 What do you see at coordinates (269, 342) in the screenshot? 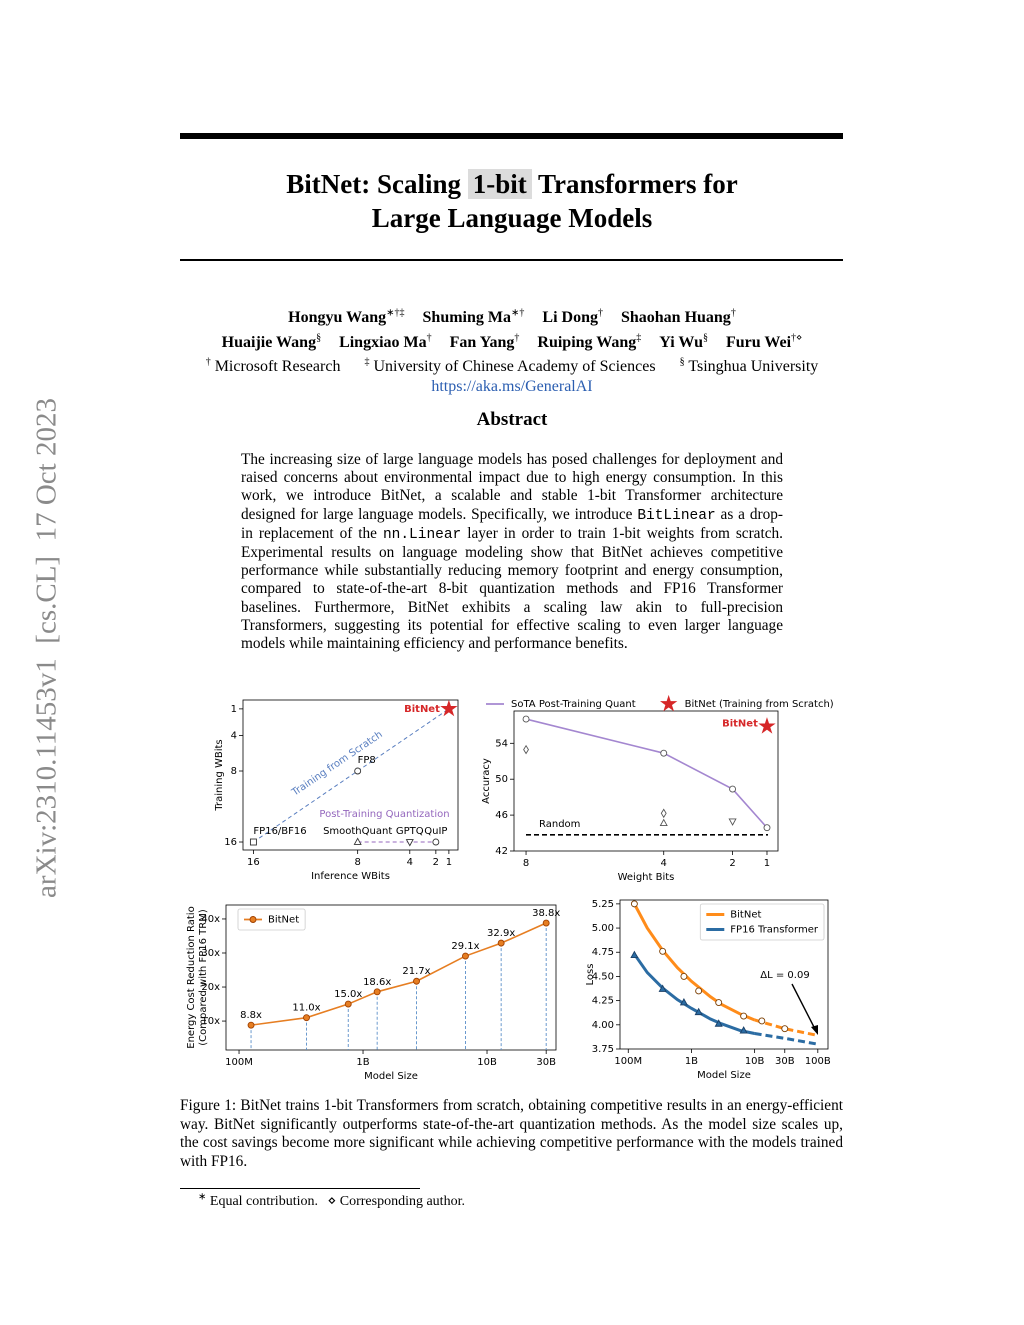
I see `author-name: Huaijie Wang` at bounding box center [269, 342].